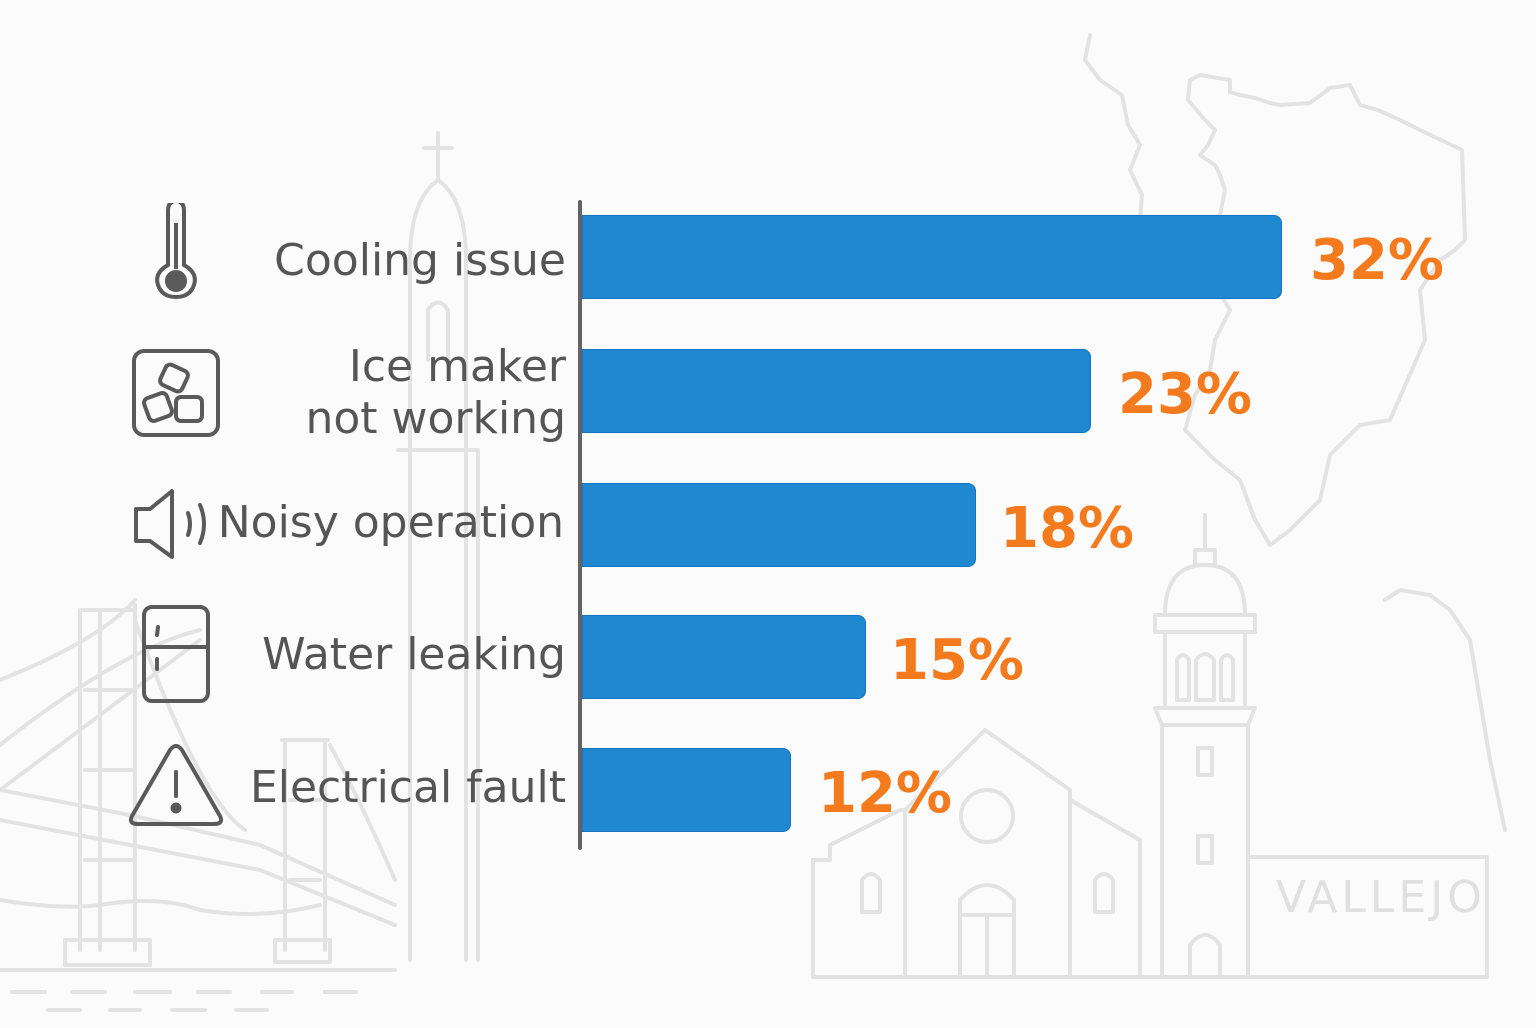  I want to click on value-label: 32%, so click(1377, 260).